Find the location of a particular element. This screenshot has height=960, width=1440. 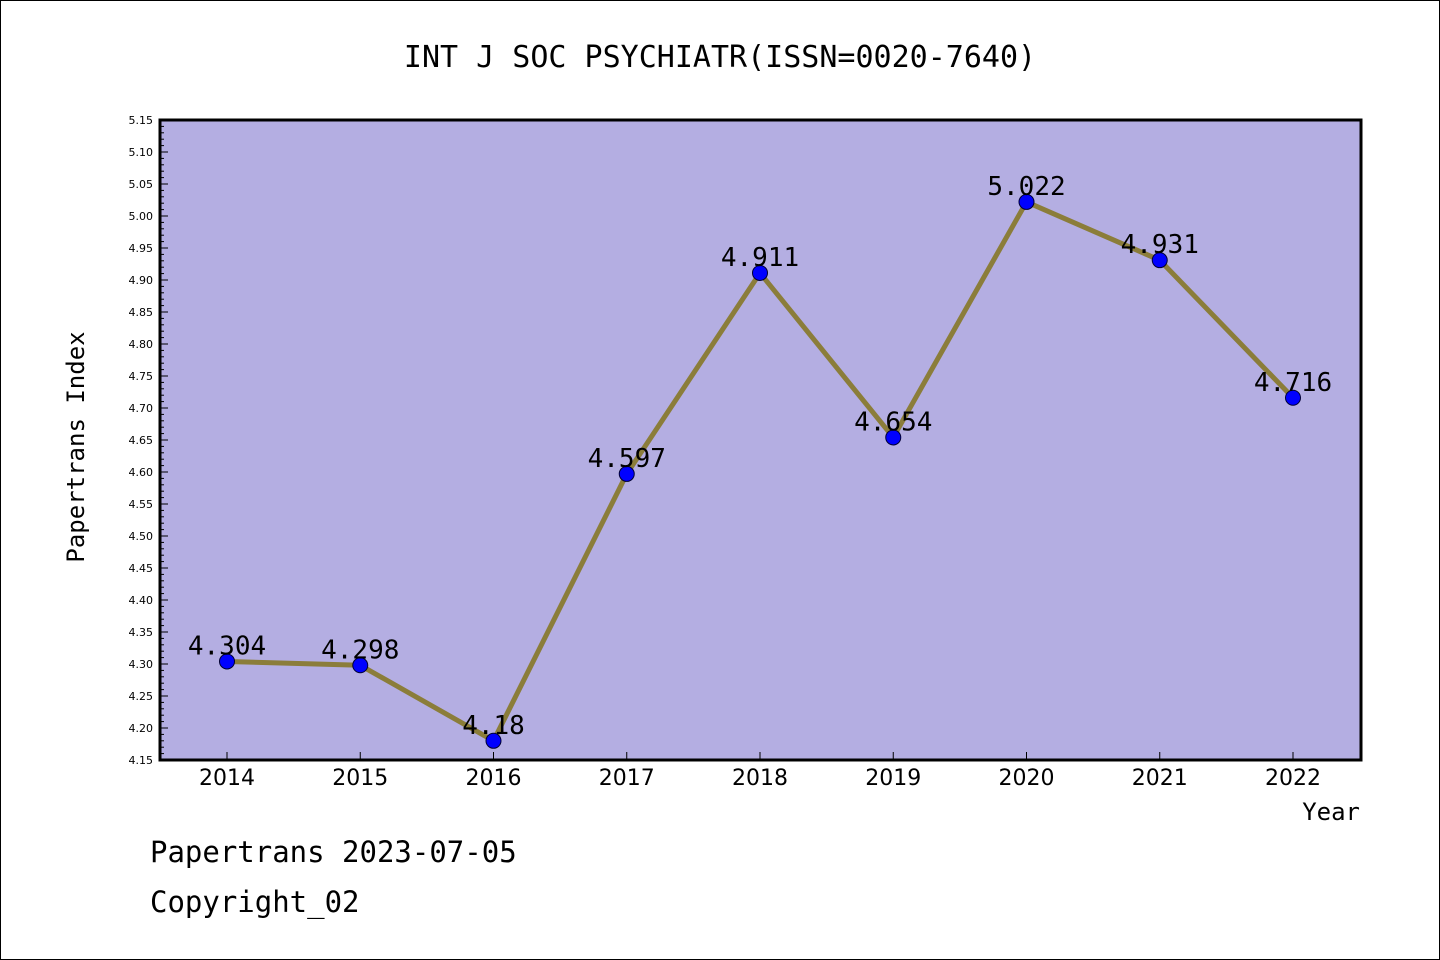

footer-copyright: Copyright_02 is located at coordinates (255, 902).